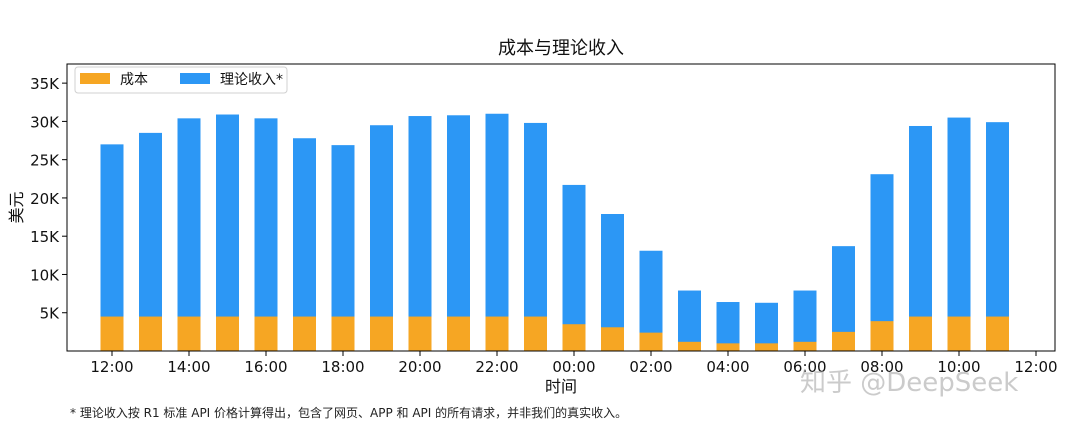 The height and width of the screenshot is (446, 1080). What do you see at coordinates (45, 199) in the screenshot?
I see `y-tick-label: 20K` at bounding box center [45, 199].